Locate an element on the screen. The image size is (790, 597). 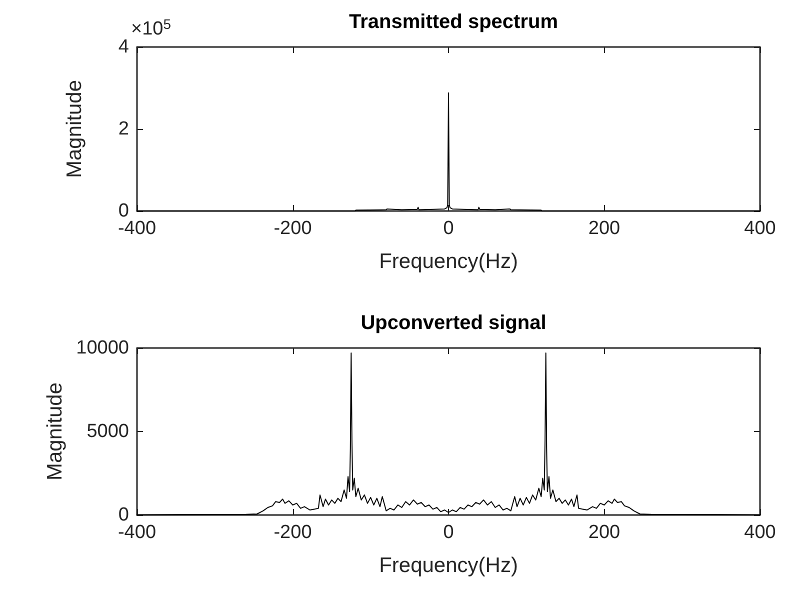
chart-title: Transmitted spectrum is located at coordinates (453, 22).